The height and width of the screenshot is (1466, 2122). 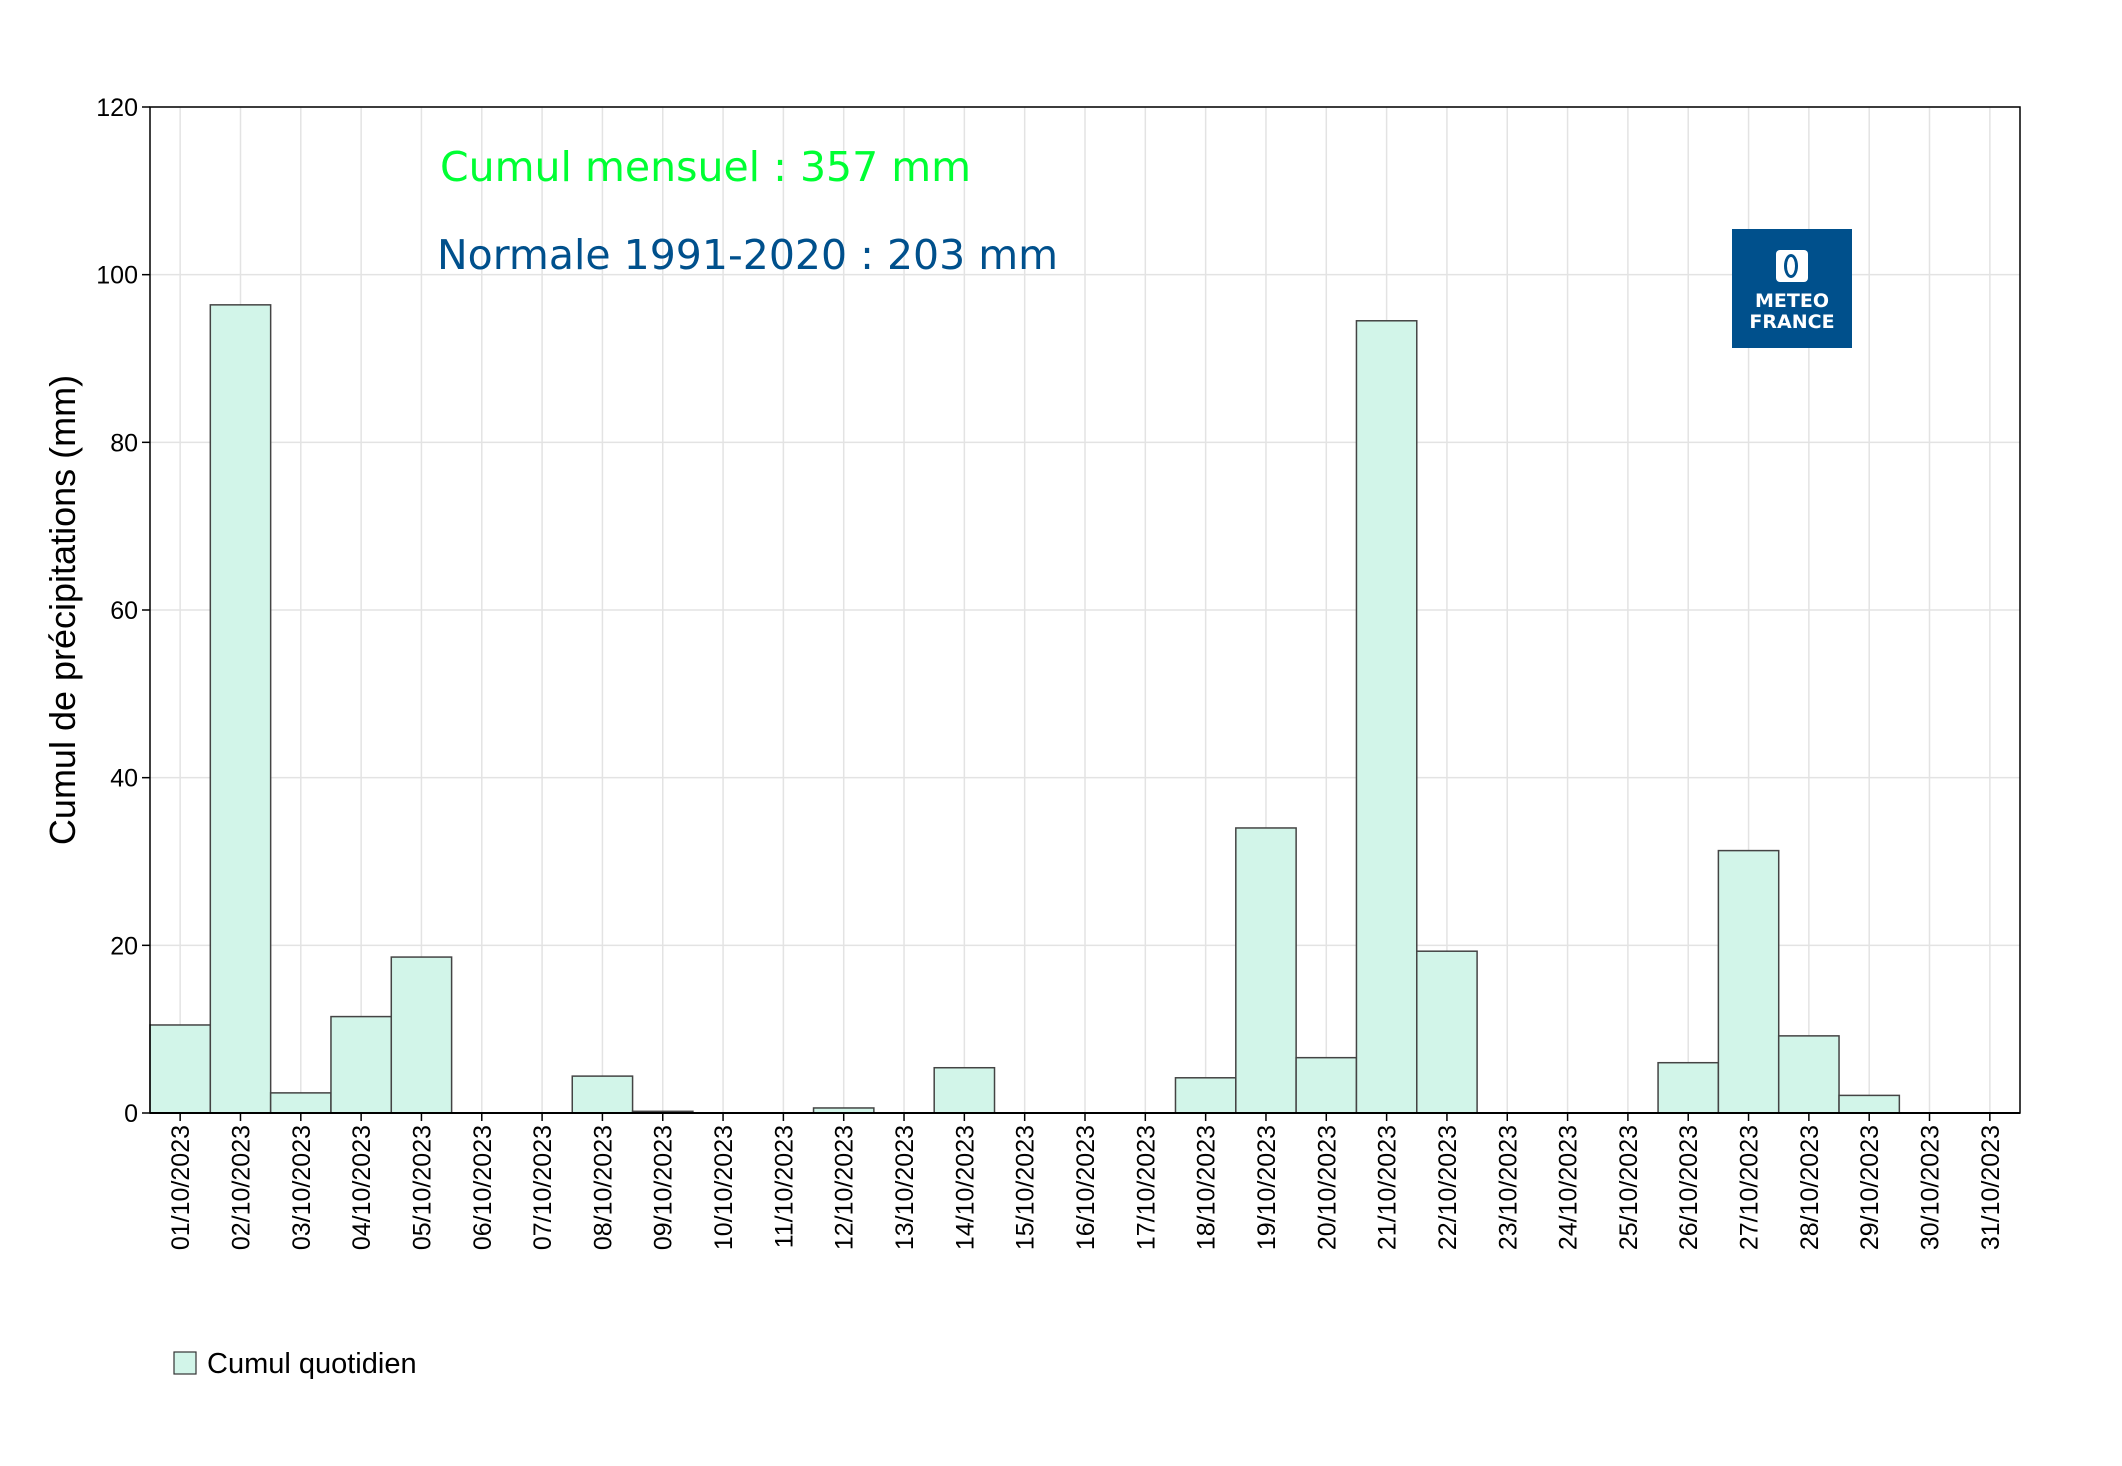 I want to click on x-tick-label: 07/10/2023, so click(x=543, y=1187).